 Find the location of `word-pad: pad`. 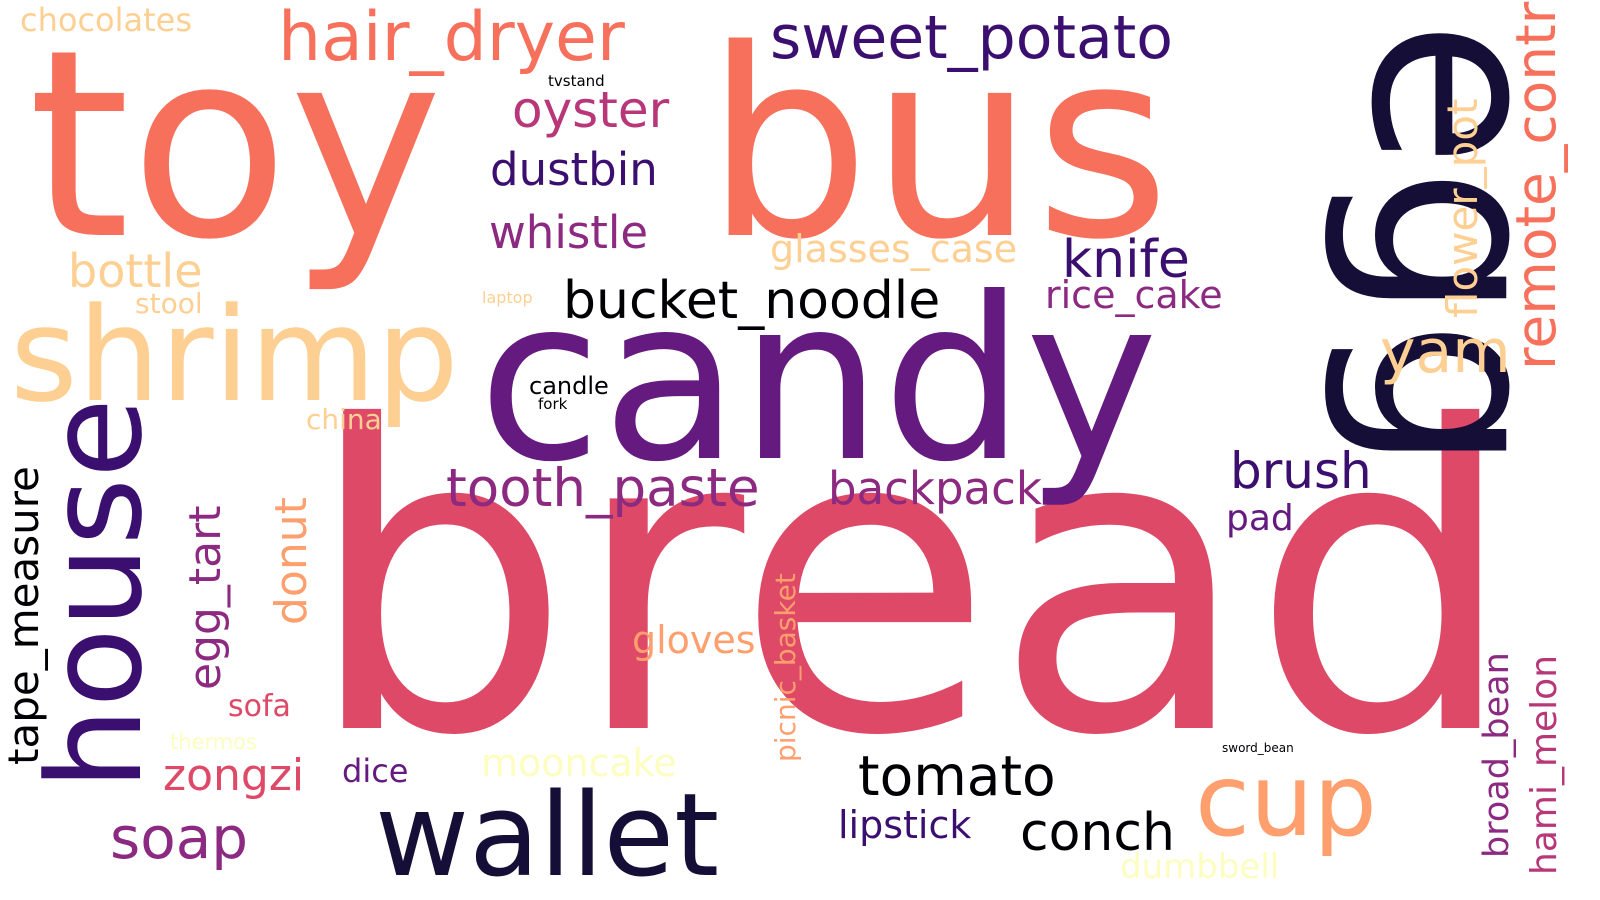

word-pad: pad is located at coordinates (1260, 518).